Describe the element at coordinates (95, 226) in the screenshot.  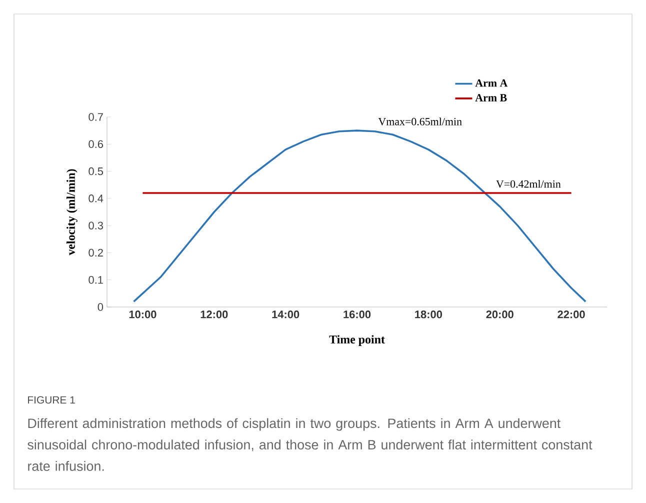
I see `y-tick-label: 0.3` at that location.